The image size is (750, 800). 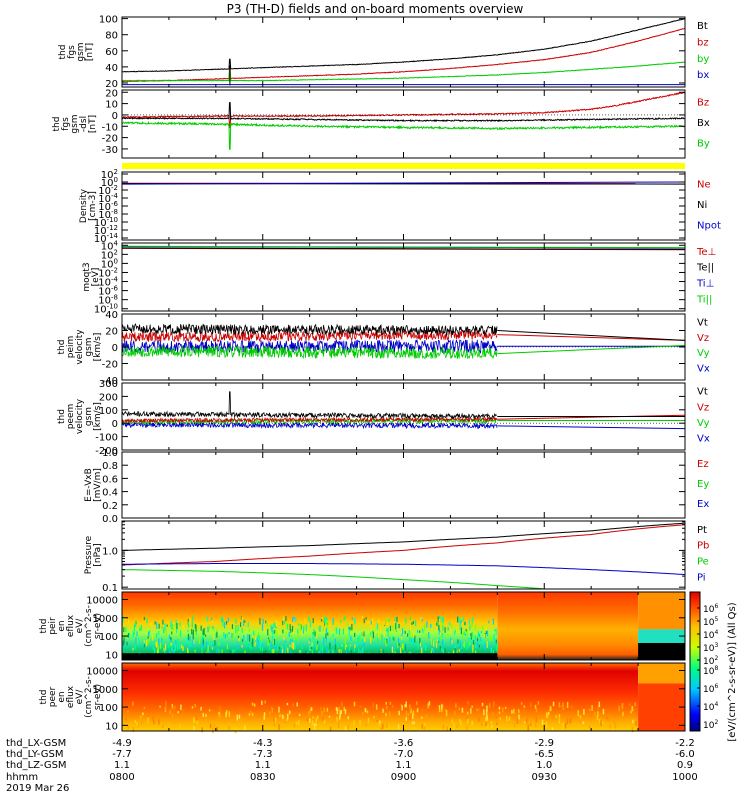 What do you see at coordinates (96, 277) in the screenshot?
I see `temp-ylabel: [eV]` at bounding box center [96, 277].